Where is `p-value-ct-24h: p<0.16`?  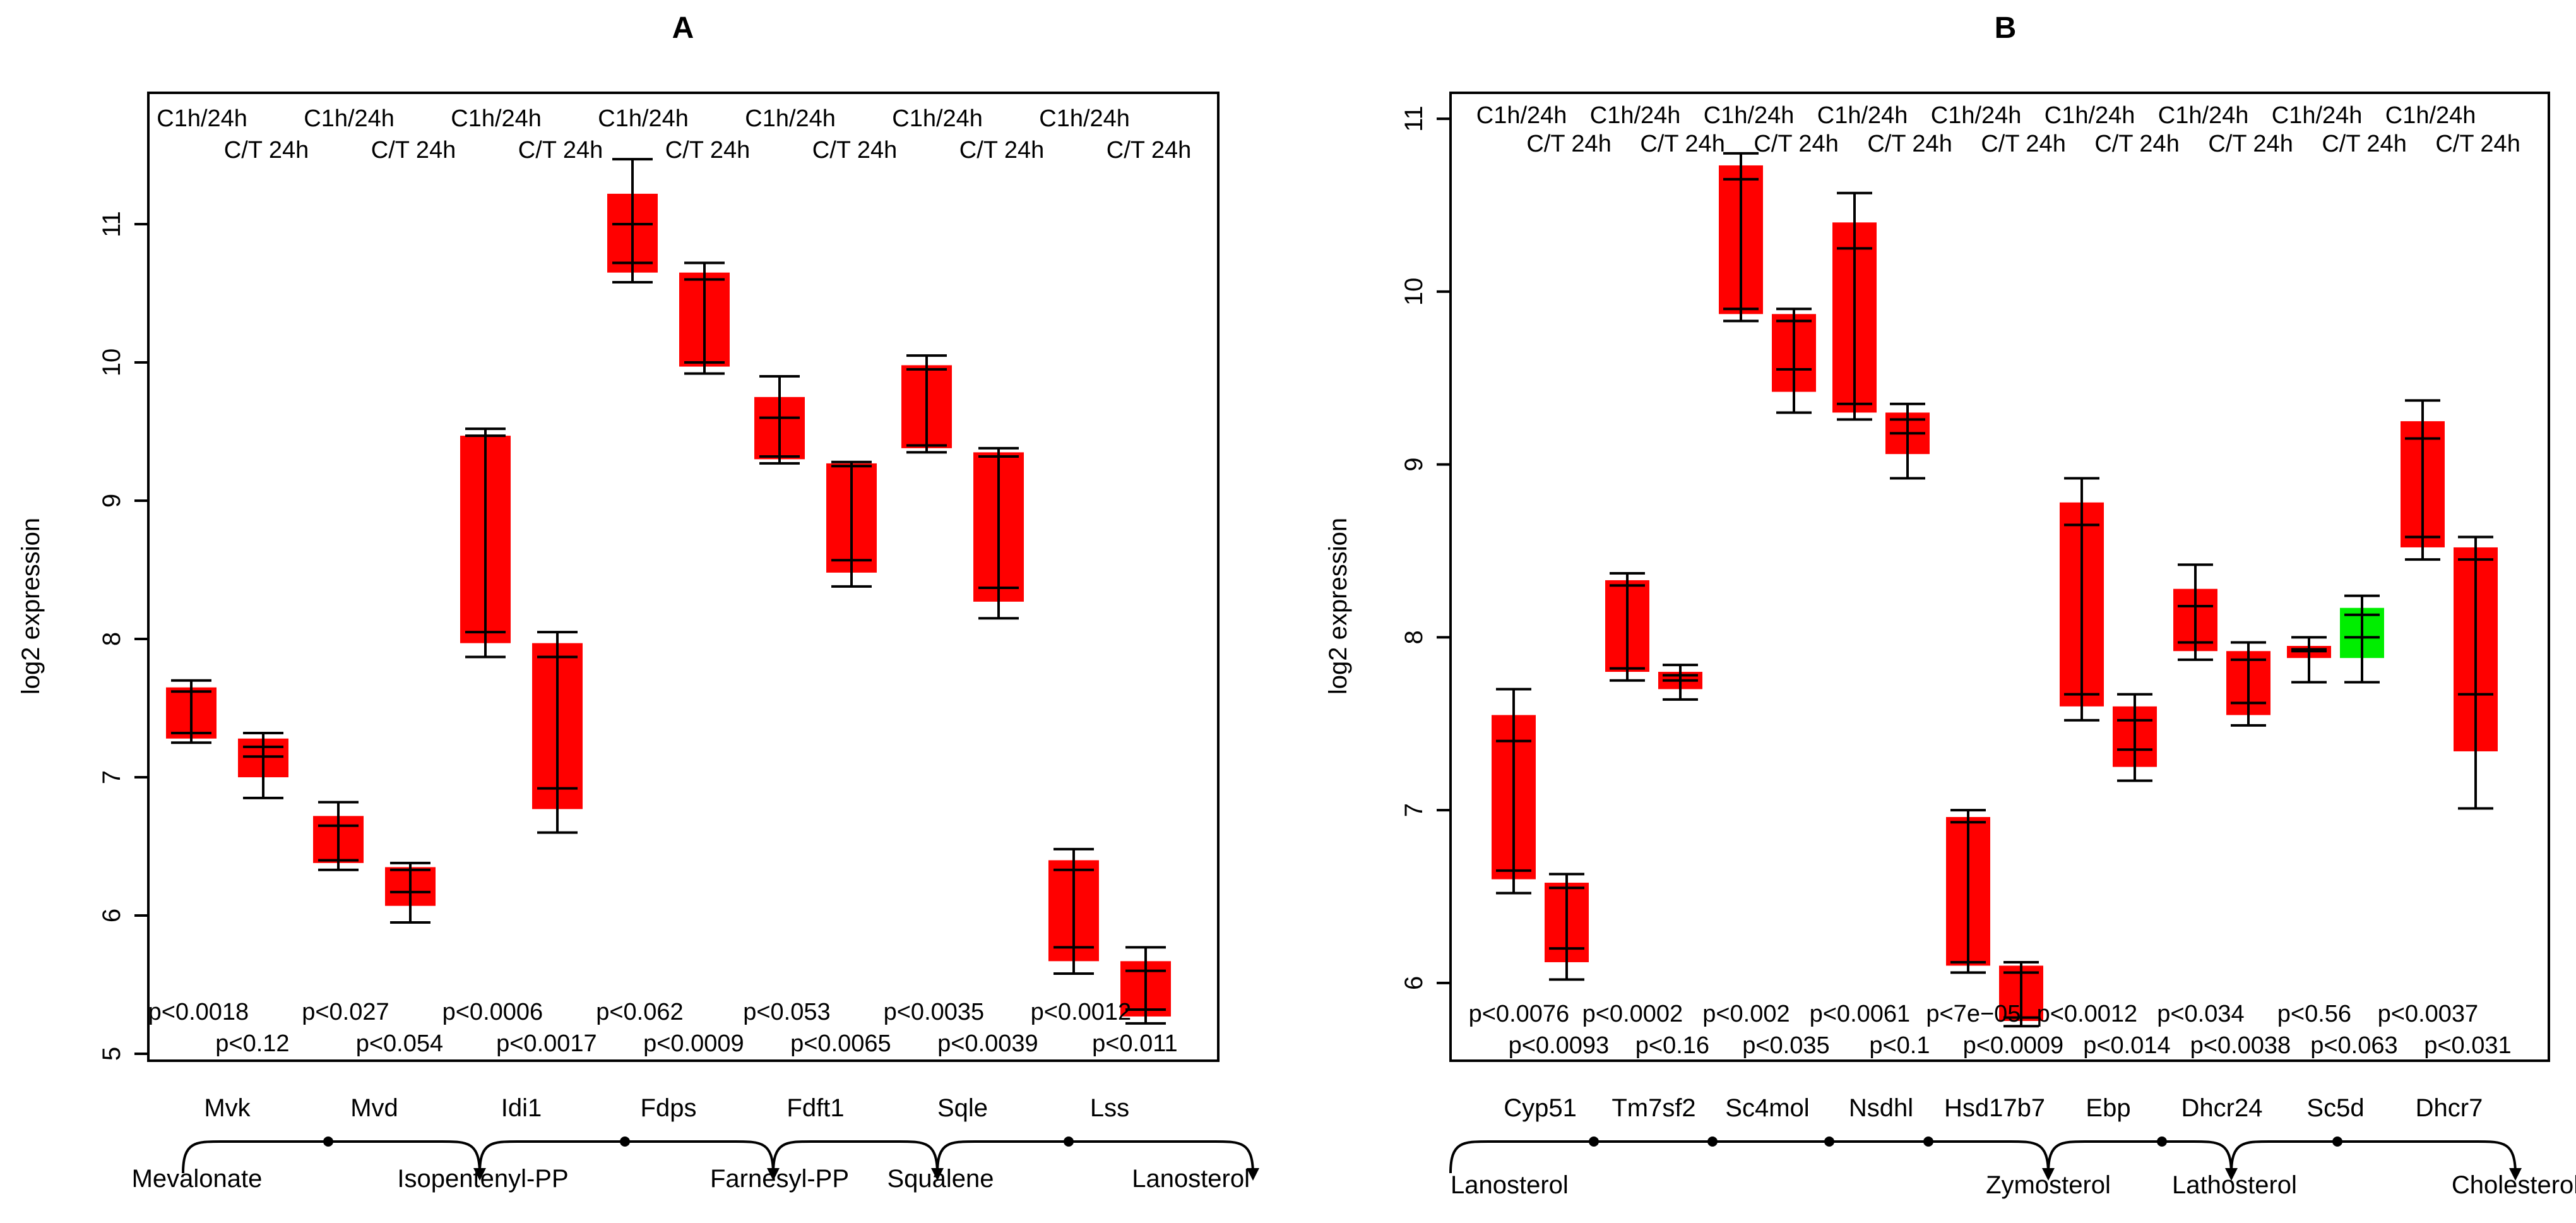
p-value-ct-24h: p<0.16 is located at coordinates (1672, 1045).